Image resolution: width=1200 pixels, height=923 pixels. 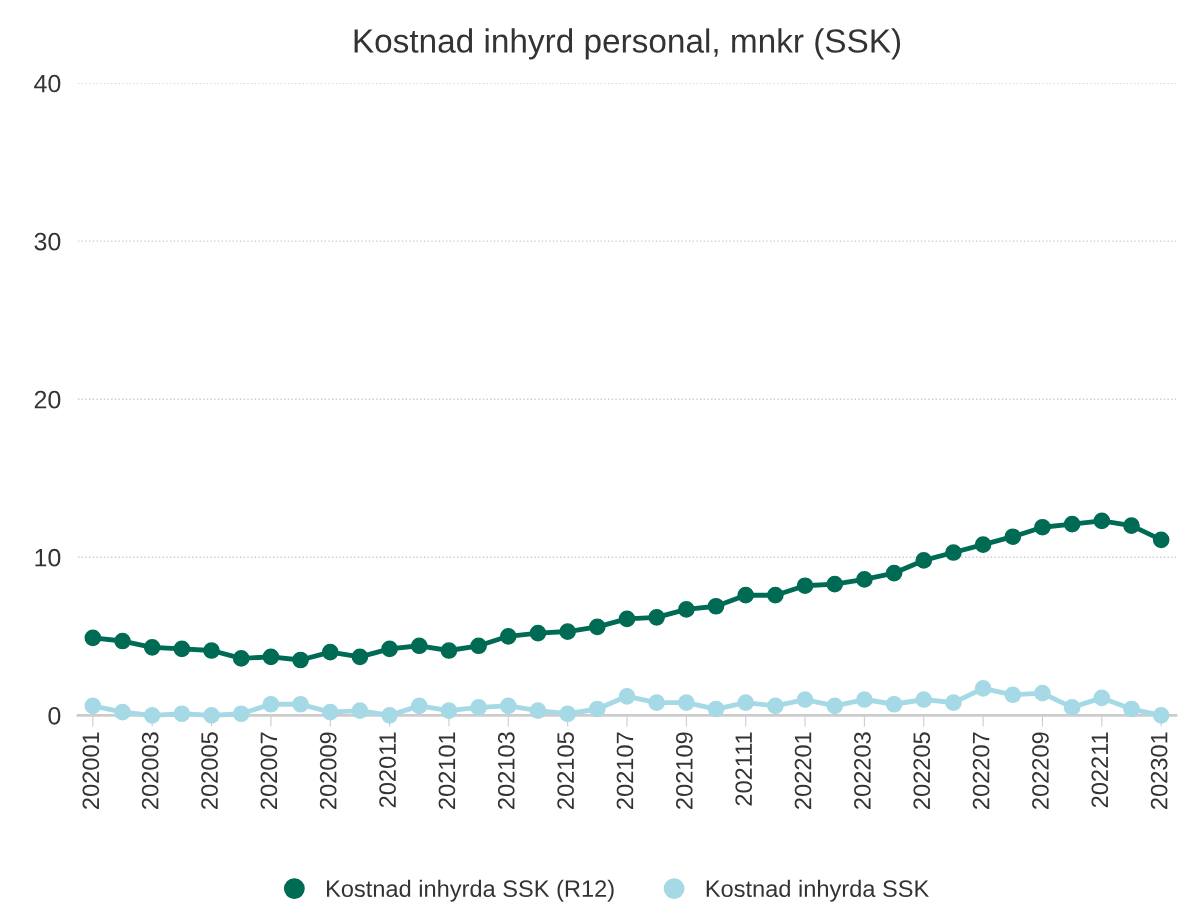 What do you see at coordinates (817, 890) in the screenshot?
I see `legend-label: Kostnad inhyrda SSK` at bounding box center [817, 890].